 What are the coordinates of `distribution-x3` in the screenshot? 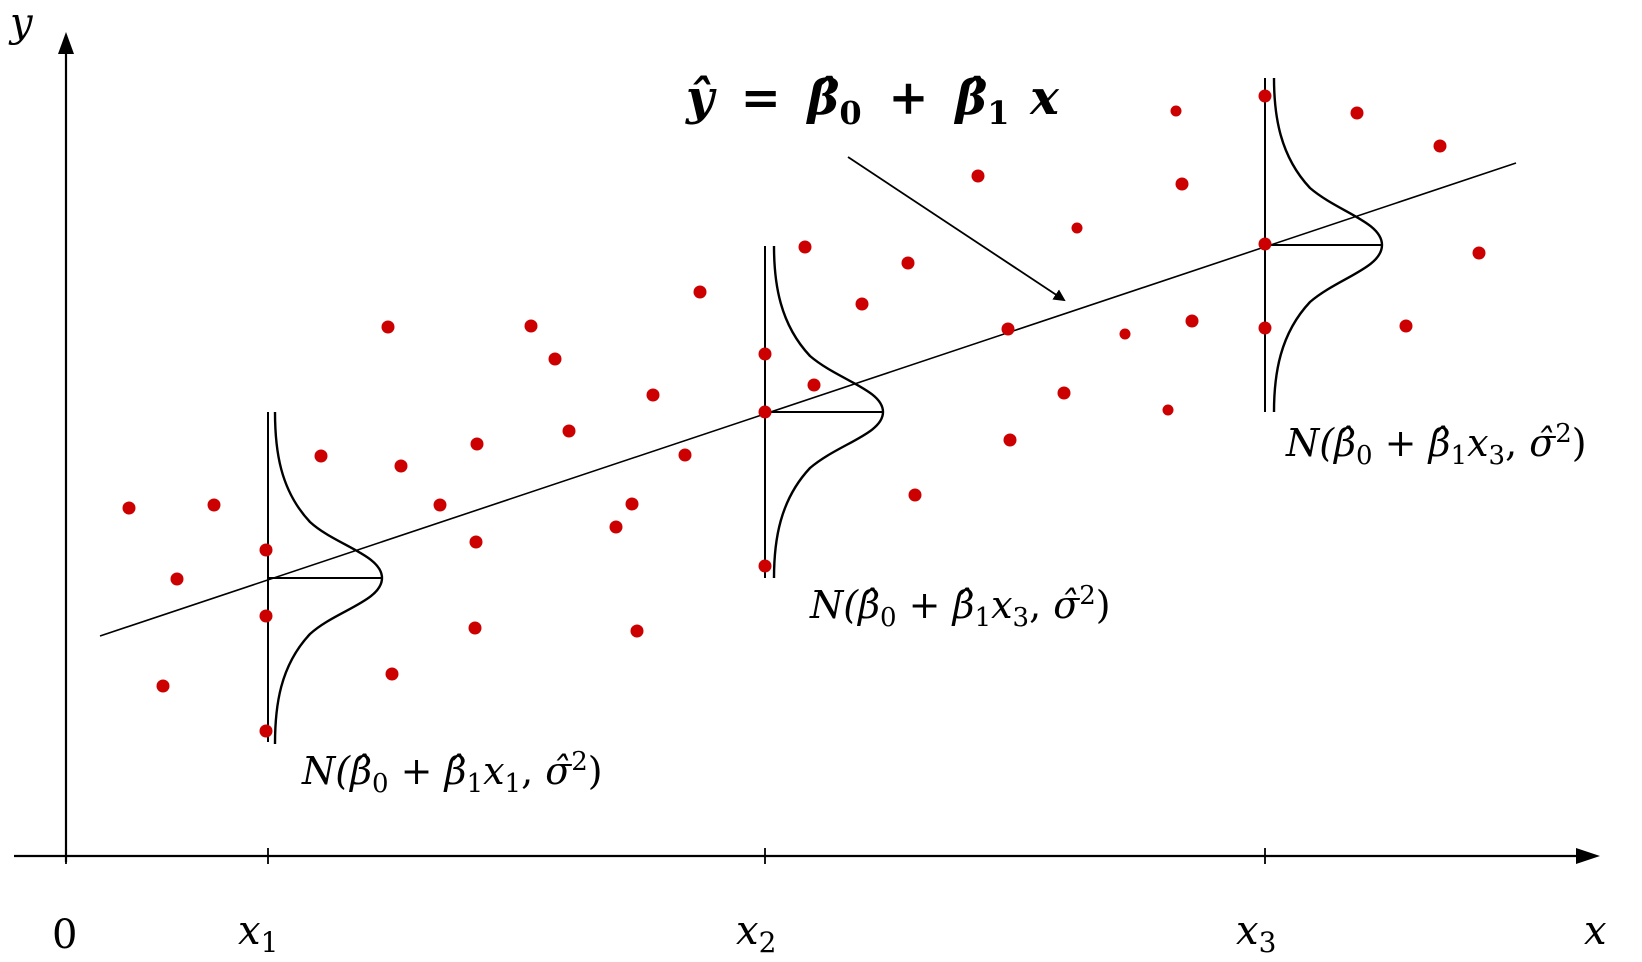 It's located at (1324, 245).